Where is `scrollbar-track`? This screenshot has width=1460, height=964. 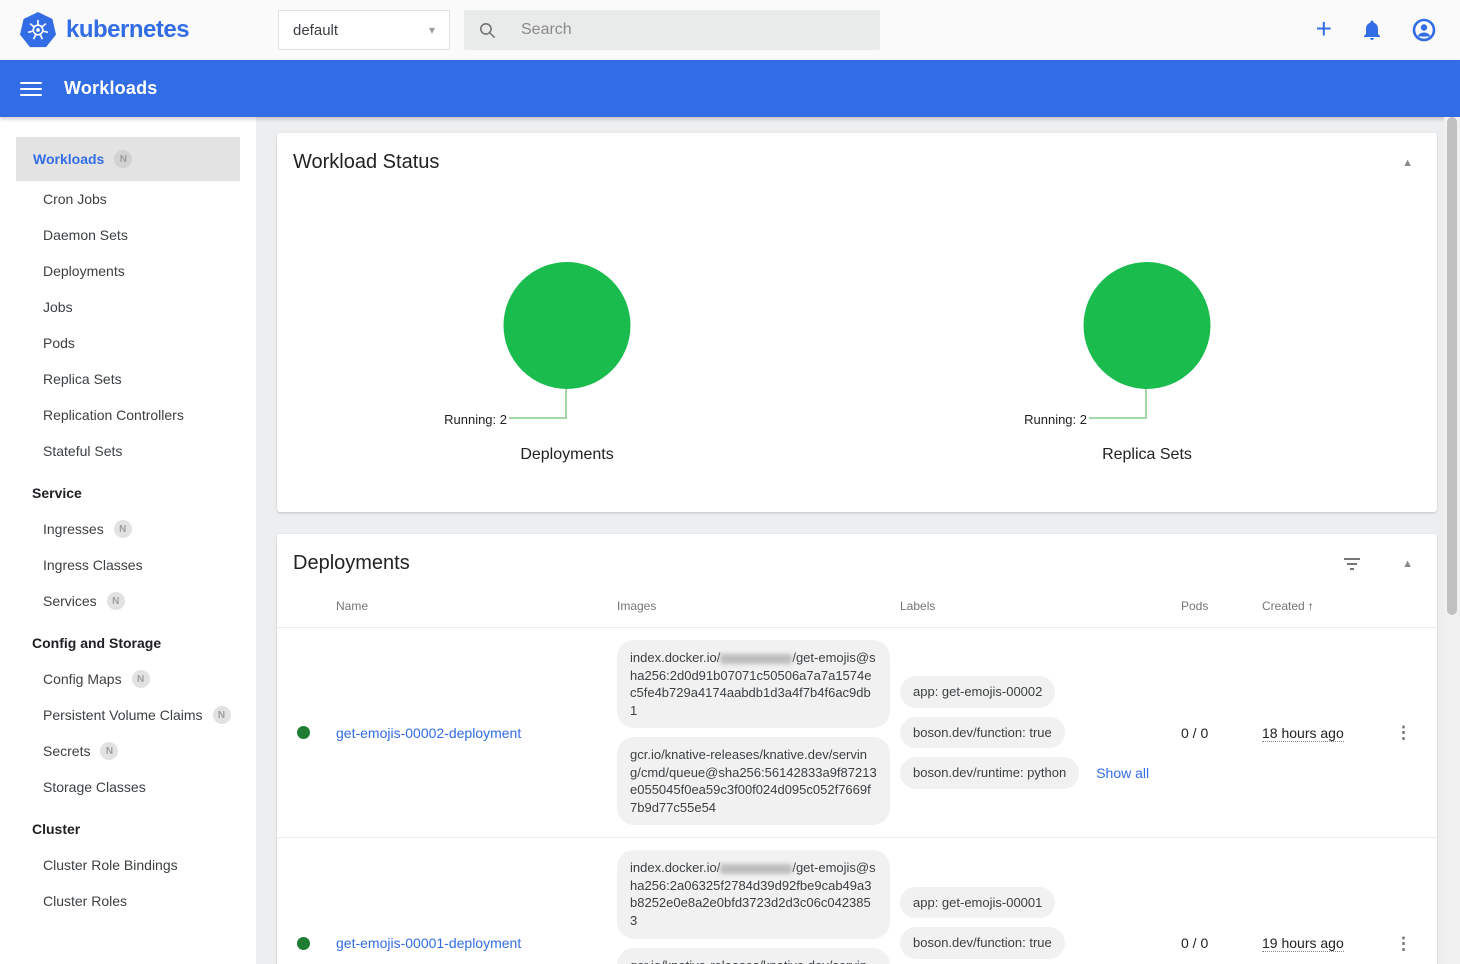
scrollbar-track is located at coordinates (1452, 540).